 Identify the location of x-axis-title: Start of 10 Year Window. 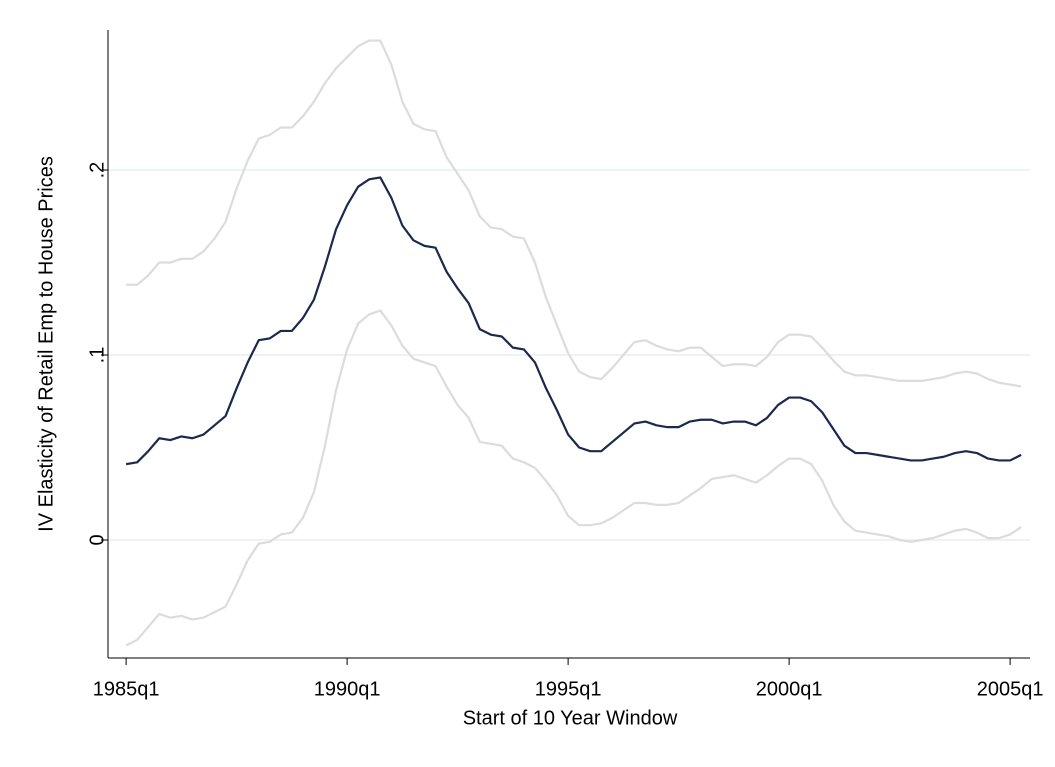
(570, 718).